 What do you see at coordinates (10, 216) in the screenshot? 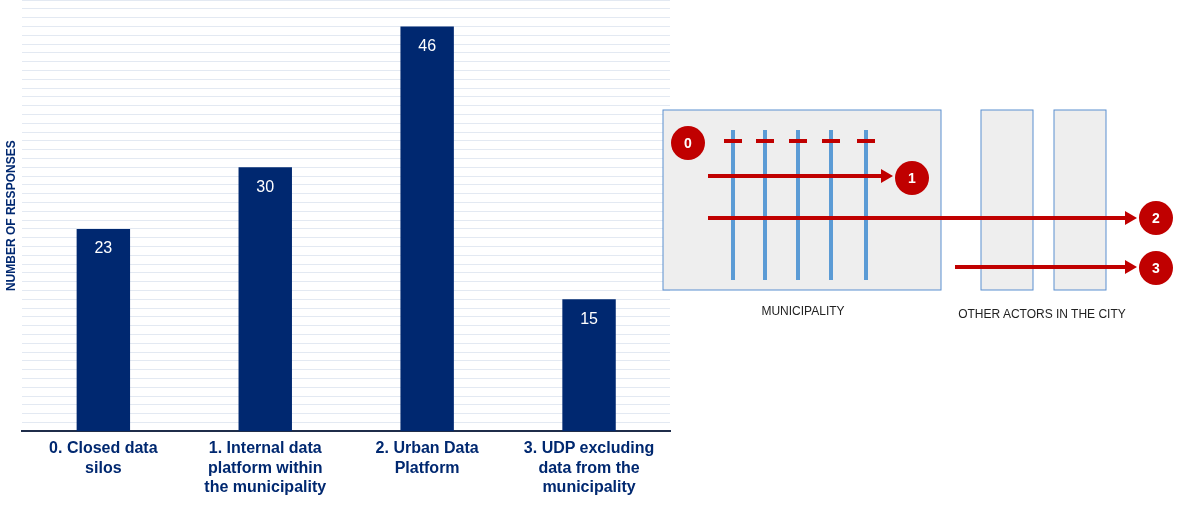
I see `y-axis-title: NUMBER OF RESPONSES` at bounding box center [10, 216].